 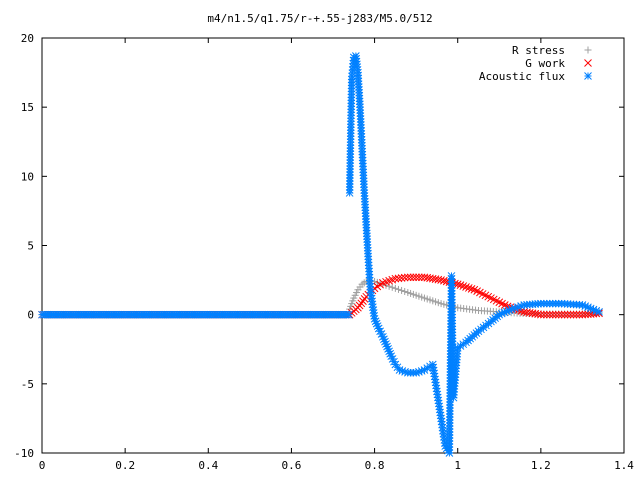 What do you see at coordinates (27, 38) in the screenshot?
I see `y-tick-label: 20` at bounding box center [27, 38].